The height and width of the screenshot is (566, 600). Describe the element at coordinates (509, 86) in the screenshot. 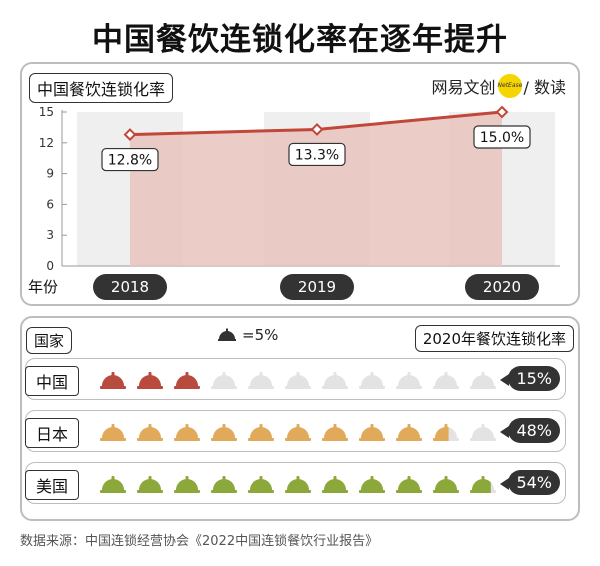

I see `brand-dot: NetEase` at that location.